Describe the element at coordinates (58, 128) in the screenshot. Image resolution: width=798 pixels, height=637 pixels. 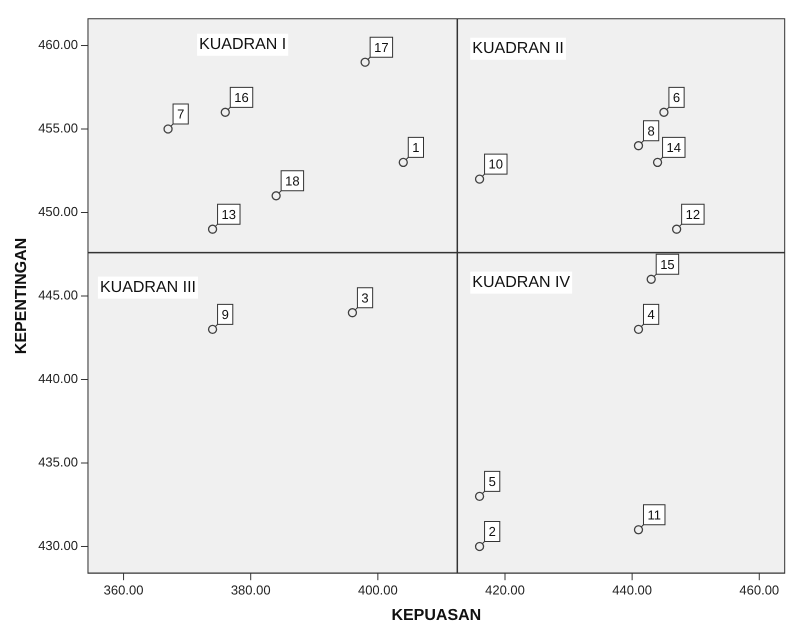
I see `y-tick-label: 455.00` at that location.